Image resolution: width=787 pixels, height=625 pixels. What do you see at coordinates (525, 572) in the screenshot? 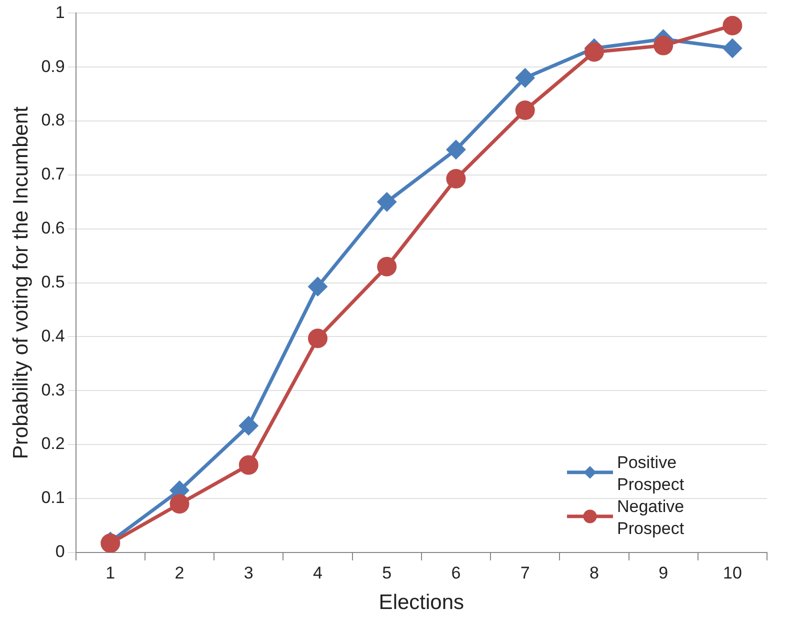
I see `x-tick-label: 7` at bounding box center [525, 572].